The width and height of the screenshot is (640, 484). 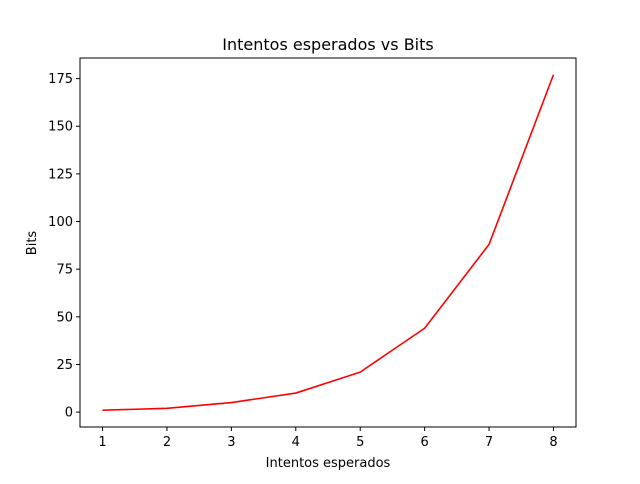 What do you see at coordinates (64, 246) in the screenshot?
I see `y-axis-ticks: 0 25 50 75 100 125 150 175` at bounding box center [64, 246].